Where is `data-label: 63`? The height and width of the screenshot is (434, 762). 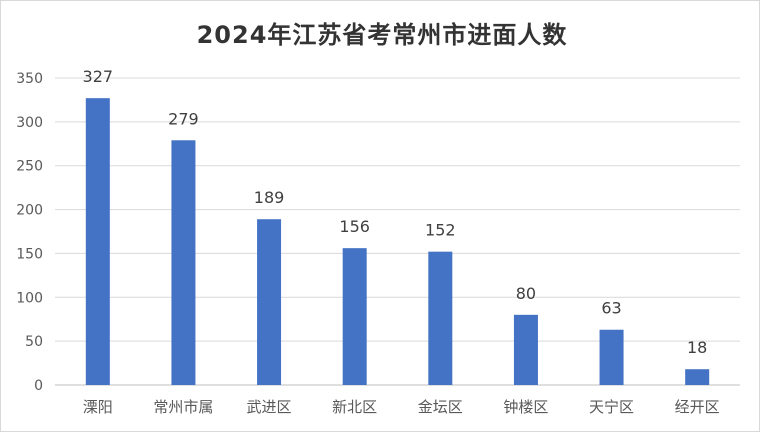
data-label: 63 is located at coordinates (611, 308).